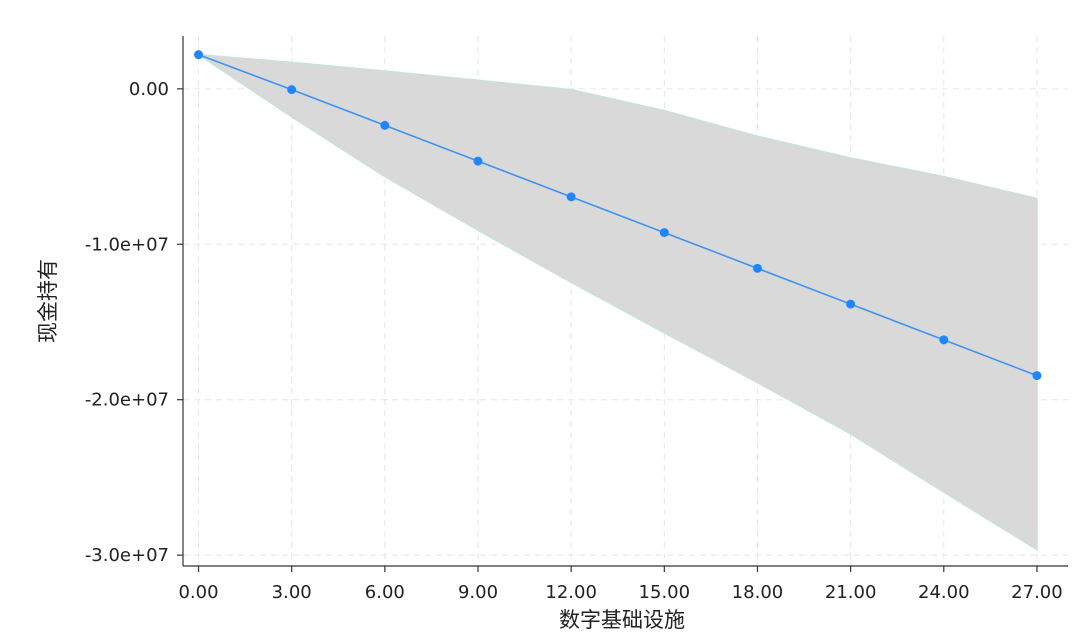 The width and height of the screenshot is (1080, 639). I want to click on y-tick-label: -1.0e+07, so click(127, 244).